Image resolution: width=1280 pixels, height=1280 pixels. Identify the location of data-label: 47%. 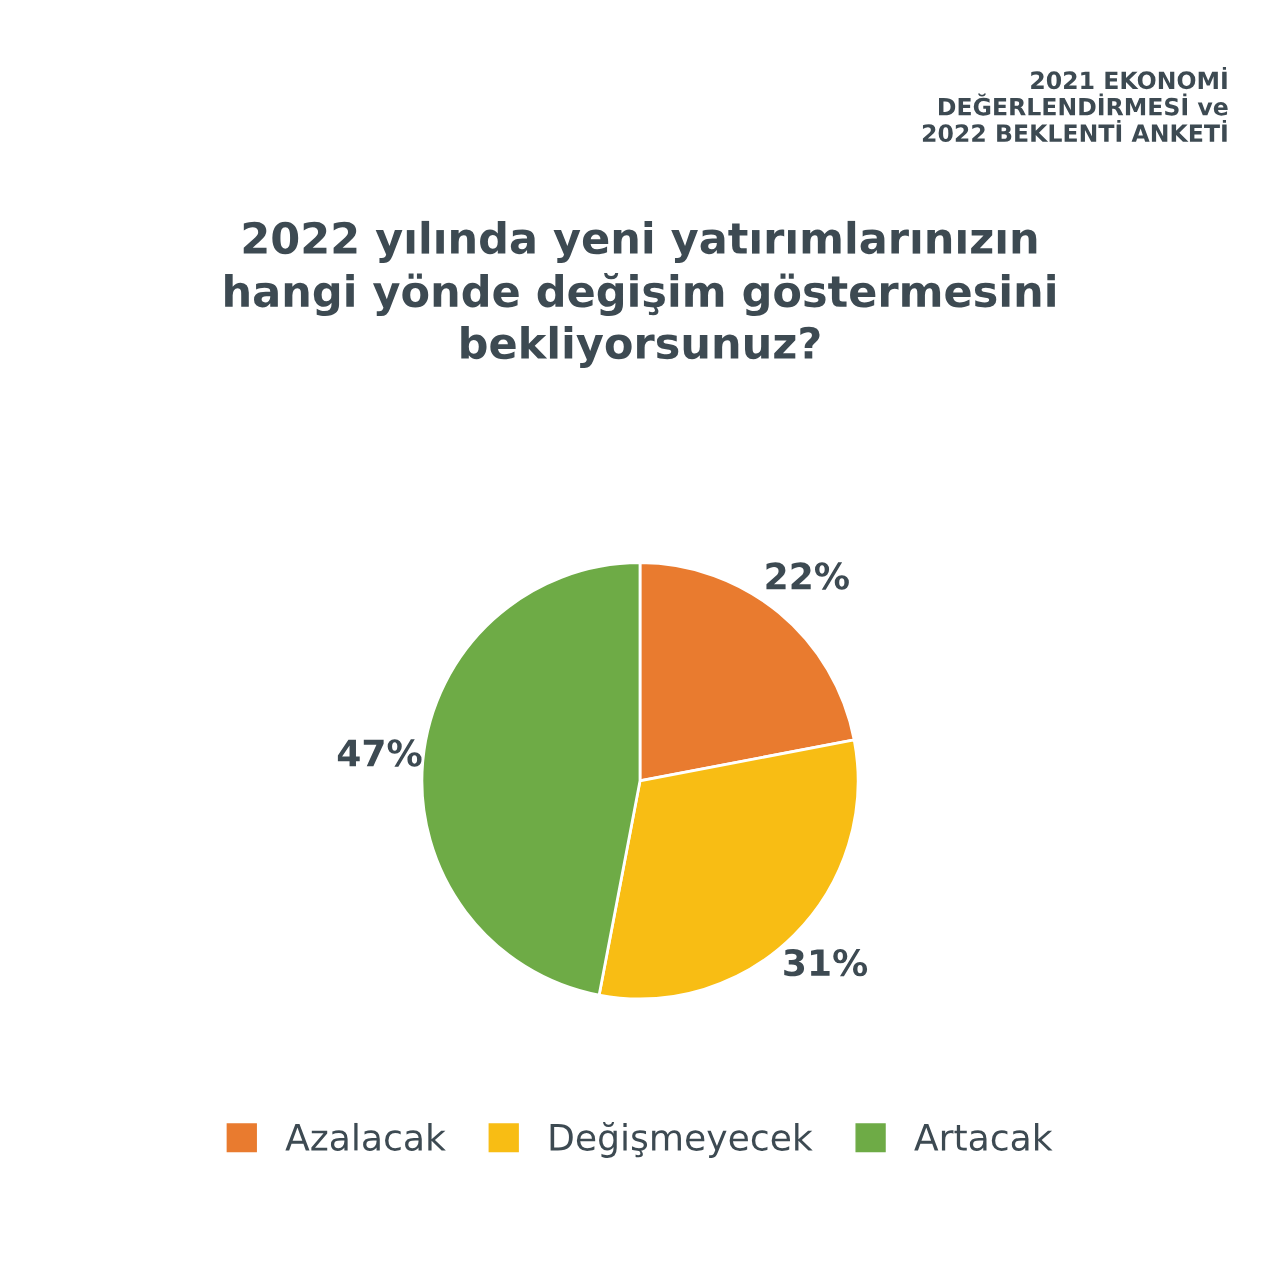
(379, 753).